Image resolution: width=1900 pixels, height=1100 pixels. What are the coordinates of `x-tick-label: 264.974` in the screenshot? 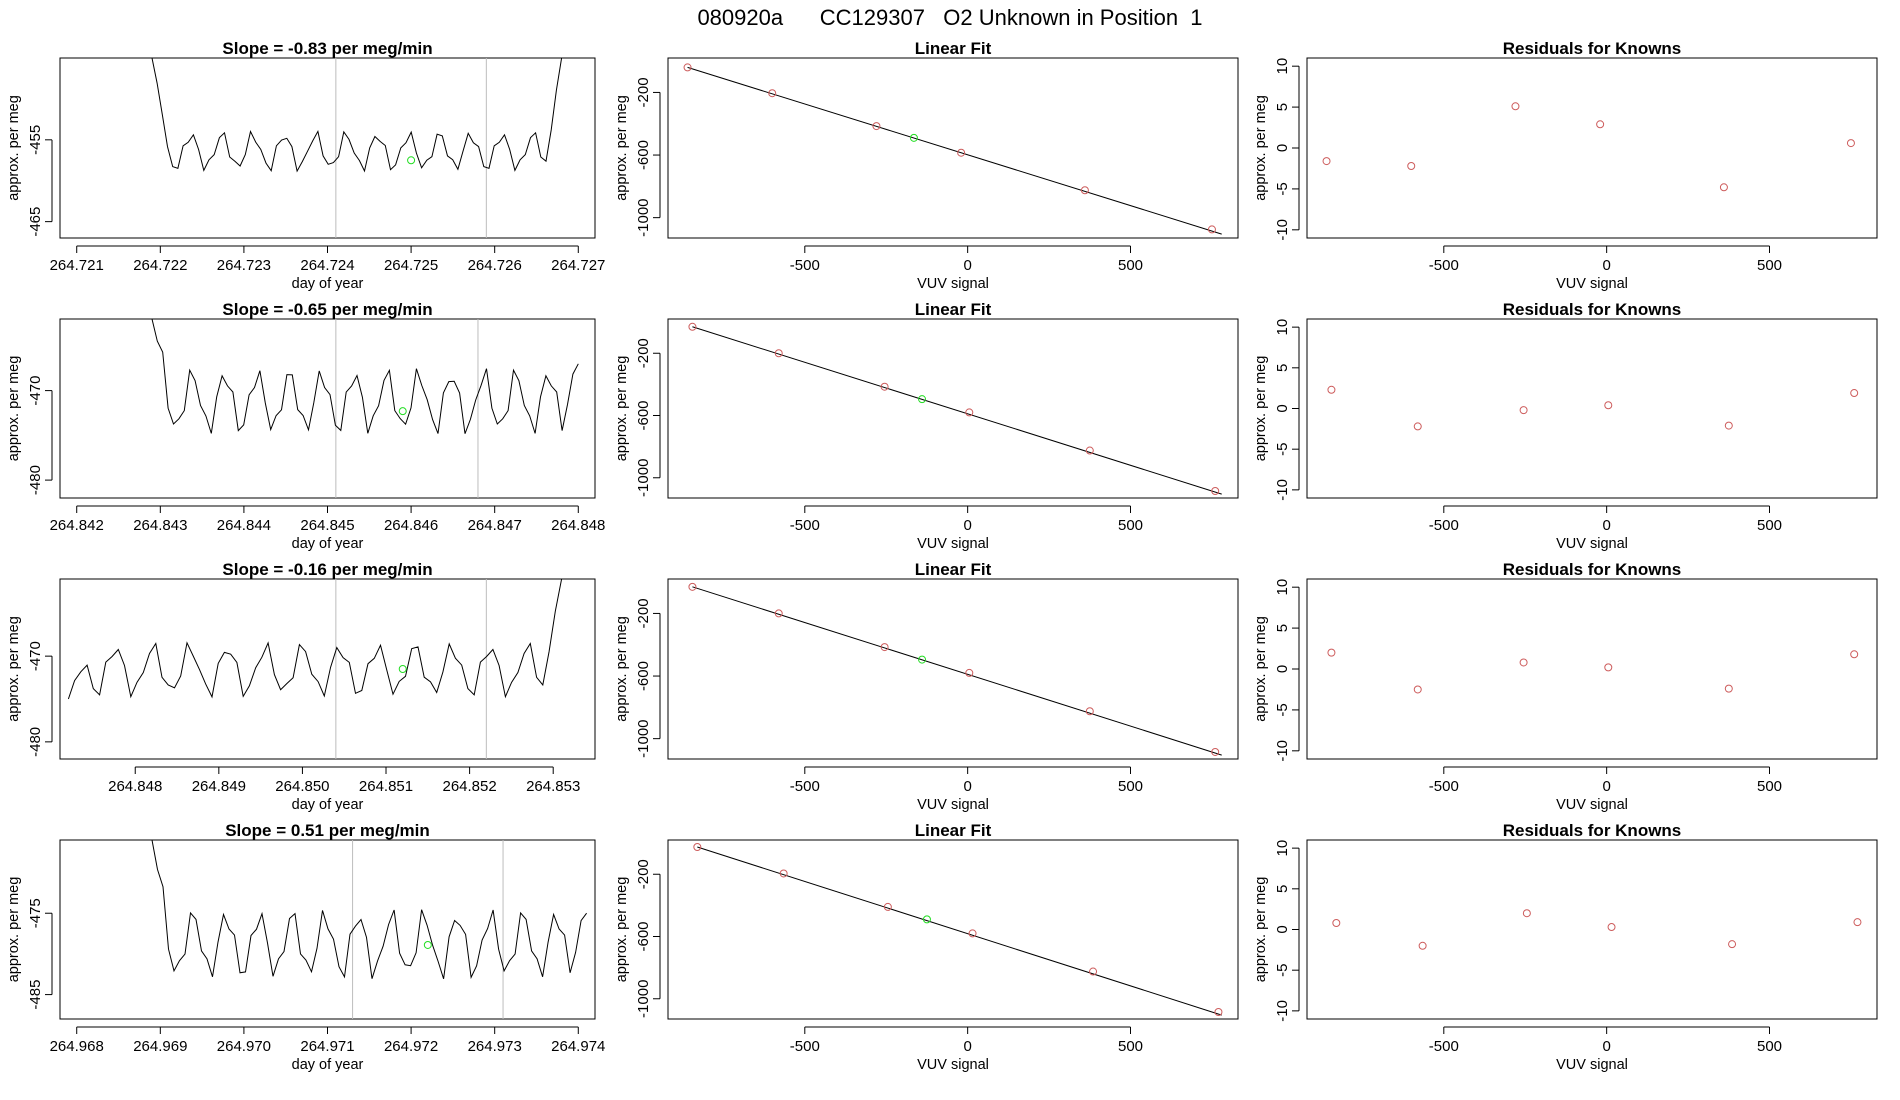 It's located at (578, 1046).